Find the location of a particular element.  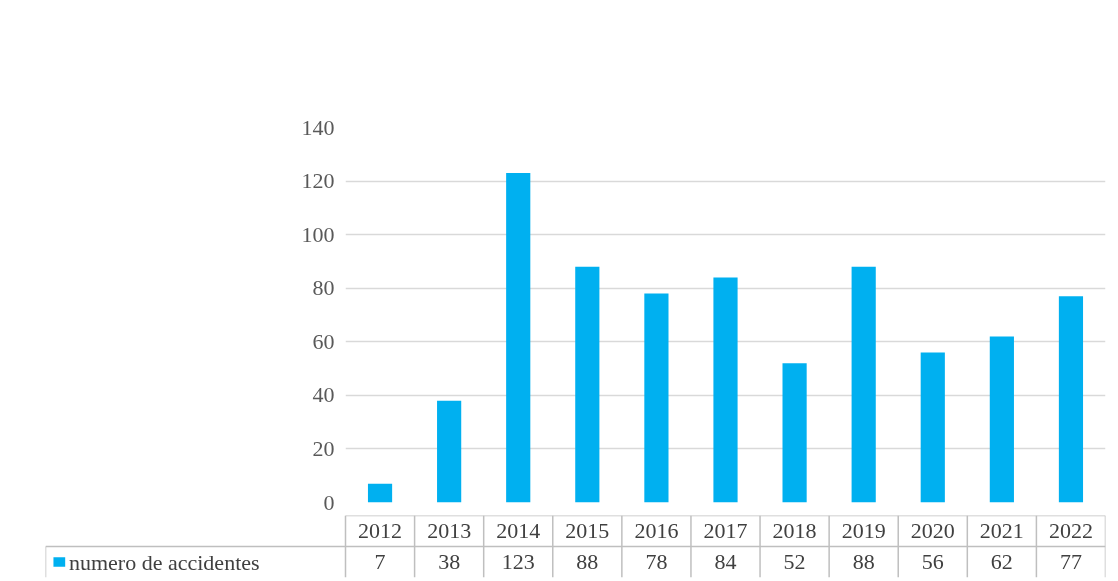

data-label: 38 is located at coordinates (449, 561).